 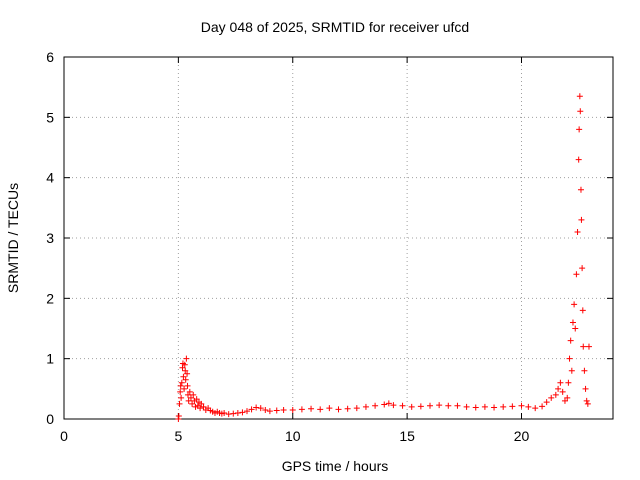 I want to click on x-tick-label: 10, so click(x=293, y=436).